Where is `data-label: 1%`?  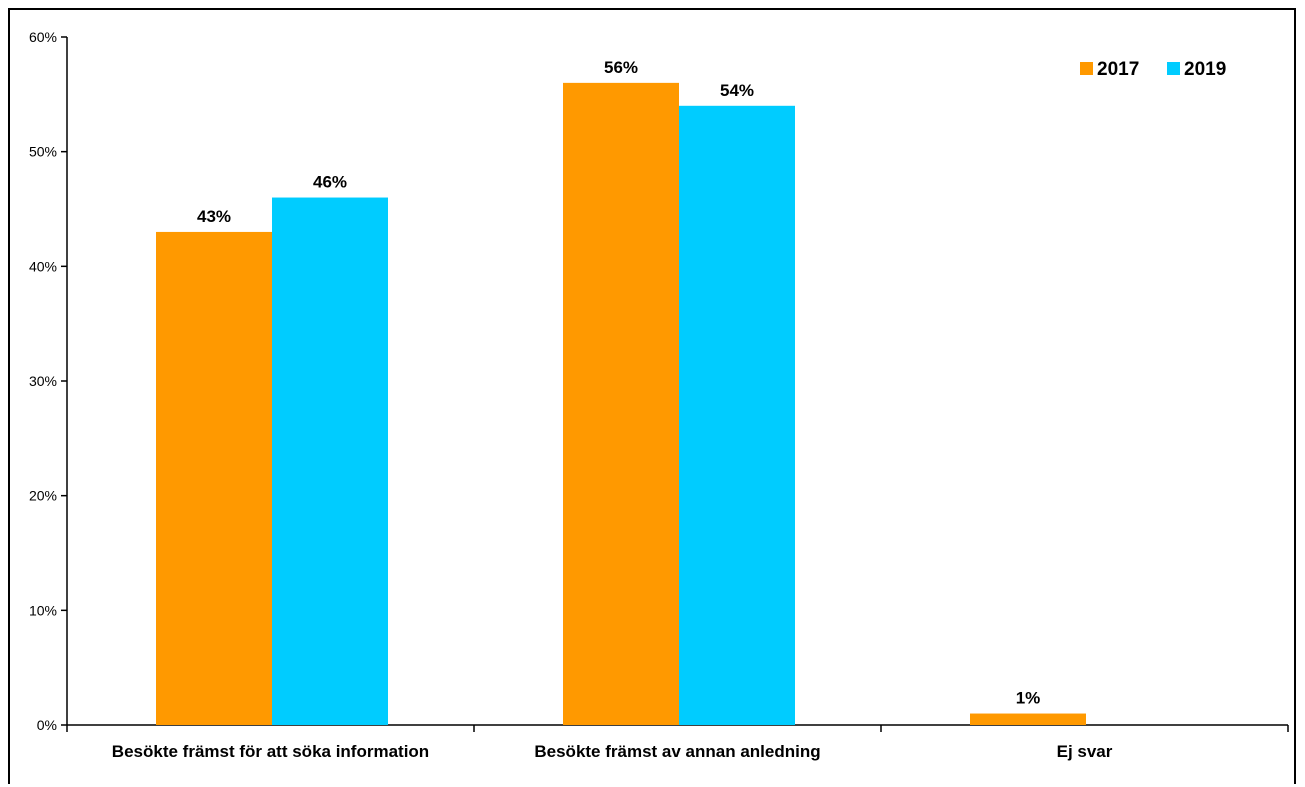
data-label: 1% is located at coordinates (1028, 698).